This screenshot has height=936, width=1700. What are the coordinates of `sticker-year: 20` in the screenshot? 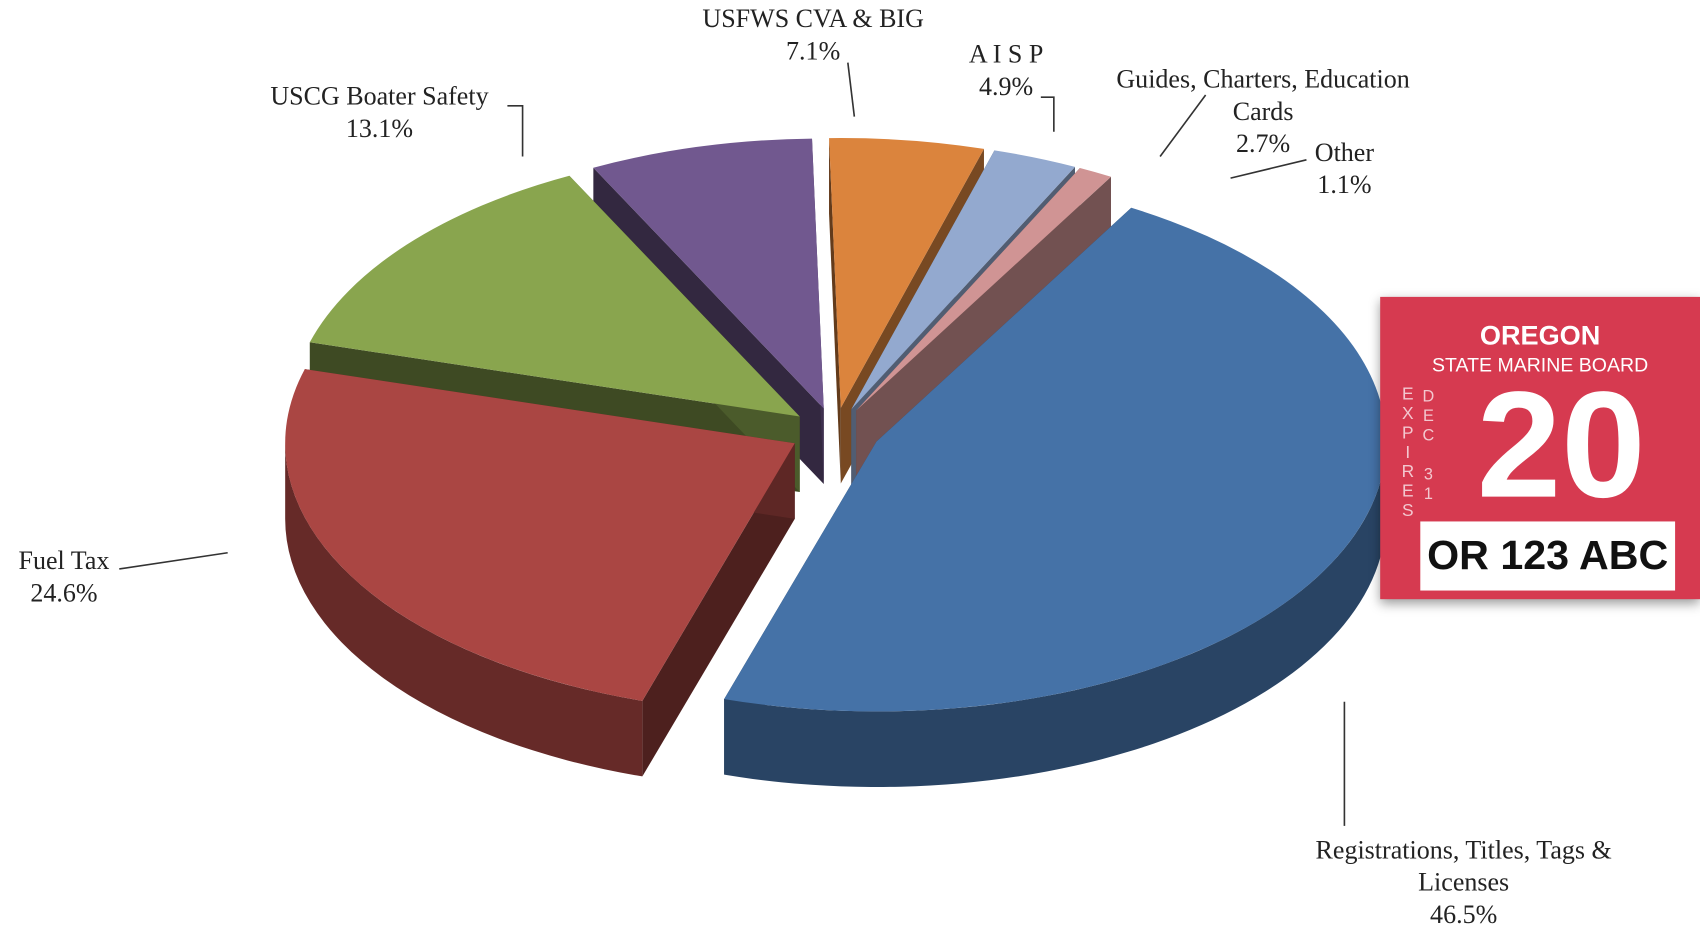 It's located at (1561, 444).